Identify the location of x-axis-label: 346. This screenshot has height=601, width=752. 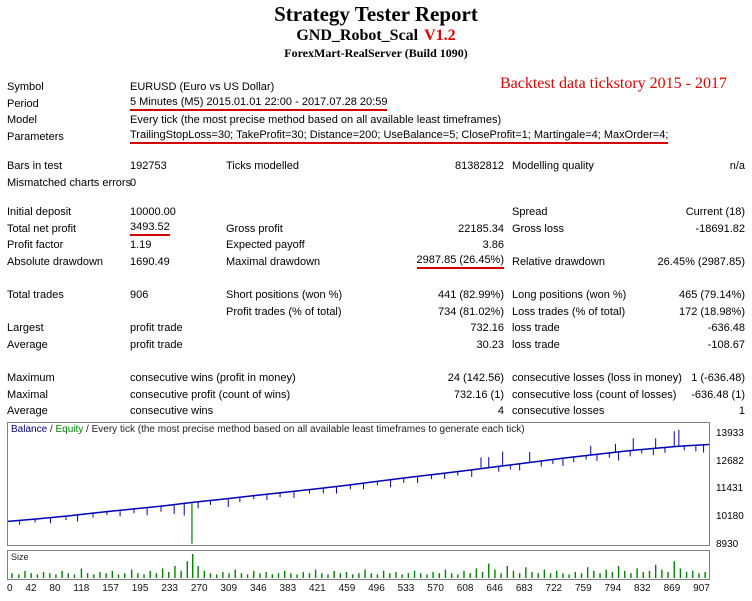
(258, 588).